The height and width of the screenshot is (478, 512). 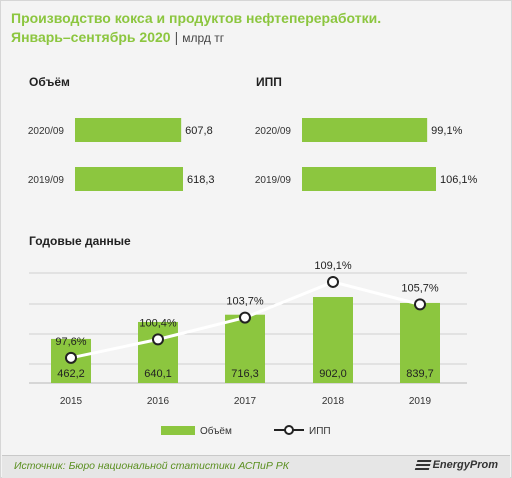 What do you see at coordinates (273, 180) in the screenshot?
I see `ipp-category-label: 2019/09` at bounding box center [273, 180].